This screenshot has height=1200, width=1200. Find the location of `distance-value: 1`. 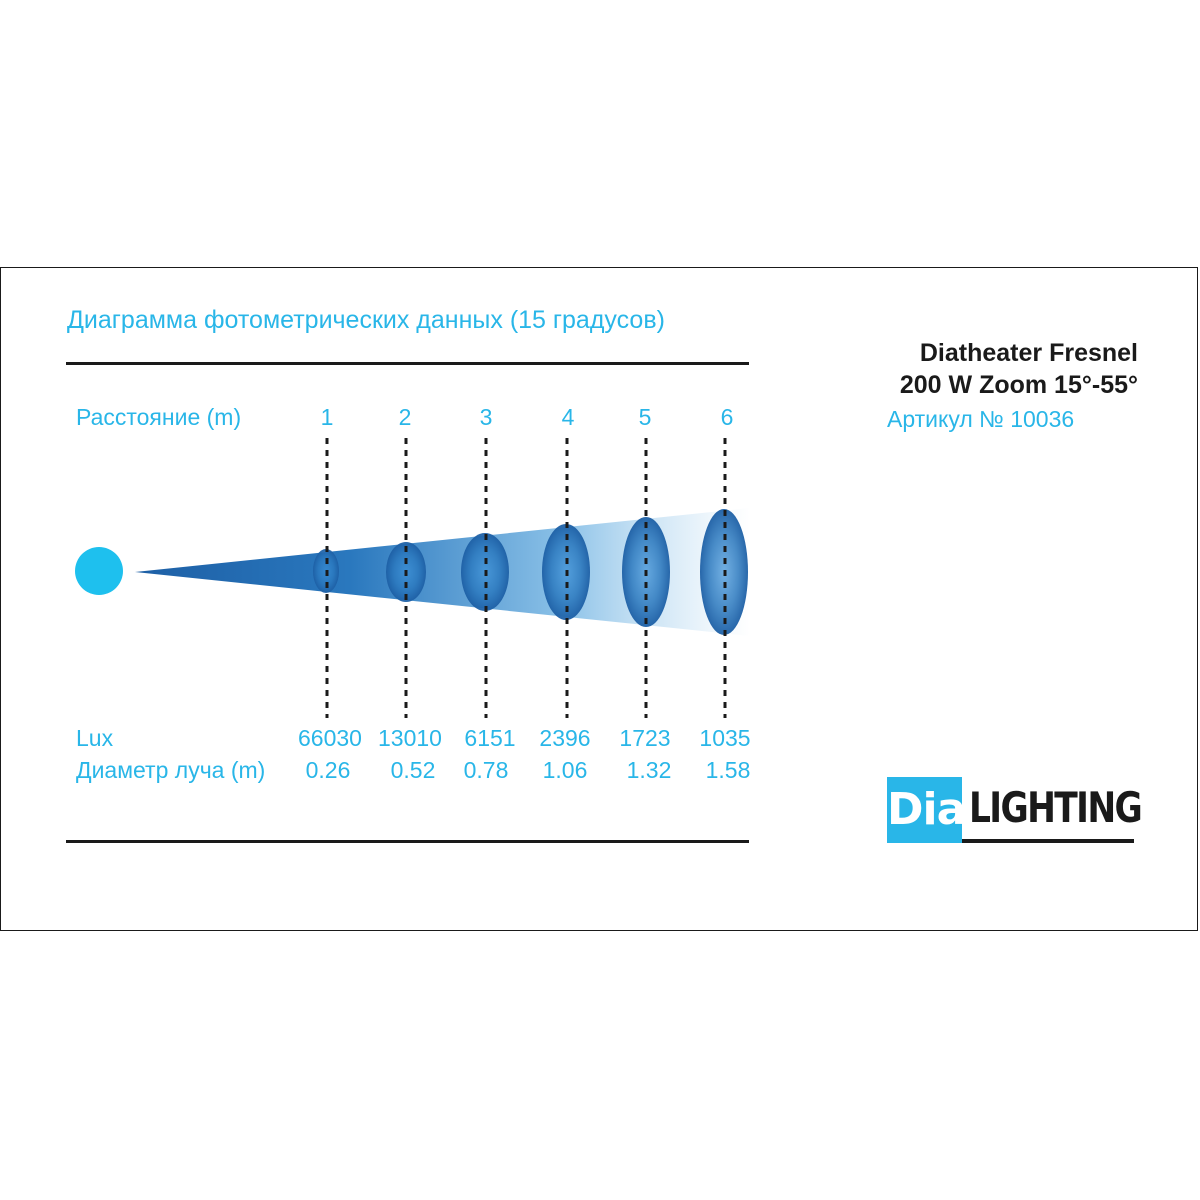

distance-value: 1 is located at coordinates (327, 417).